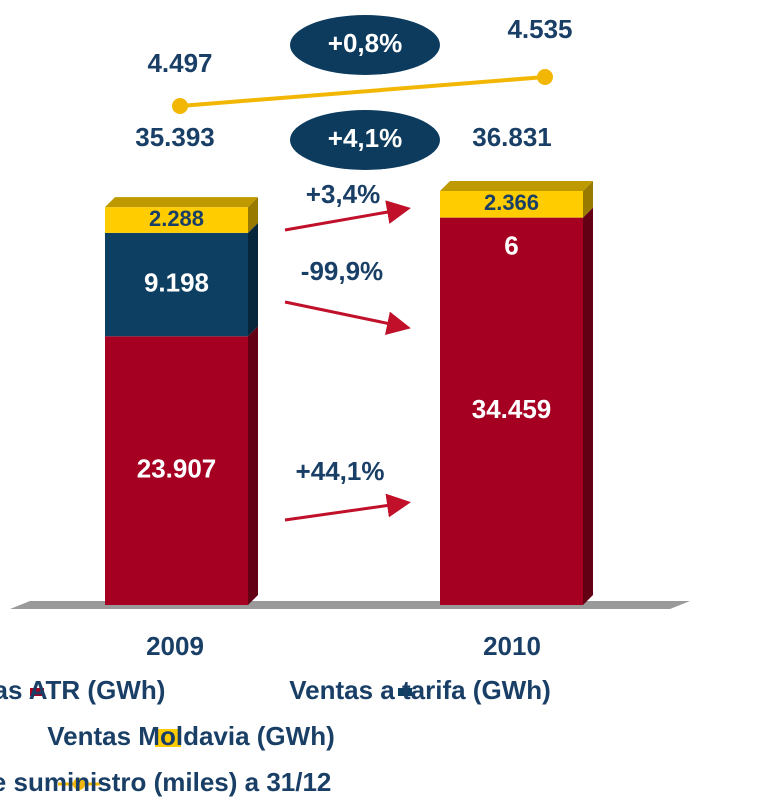  I want to click on annotation: +0,8%, so click(365, 43).